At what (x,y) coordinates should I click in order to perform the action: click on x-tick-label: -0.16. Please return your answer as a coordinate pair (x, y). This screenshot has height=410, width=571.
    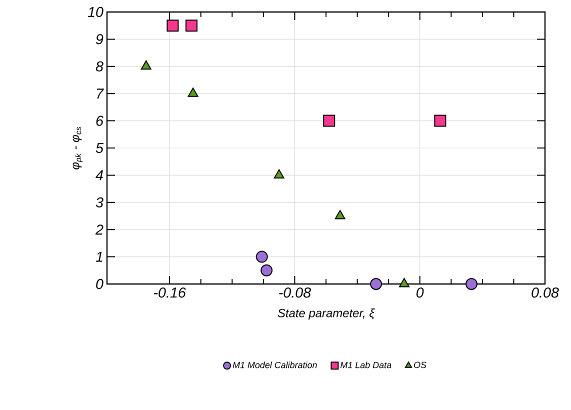
    Looking at the image, I should click on (170, 293).